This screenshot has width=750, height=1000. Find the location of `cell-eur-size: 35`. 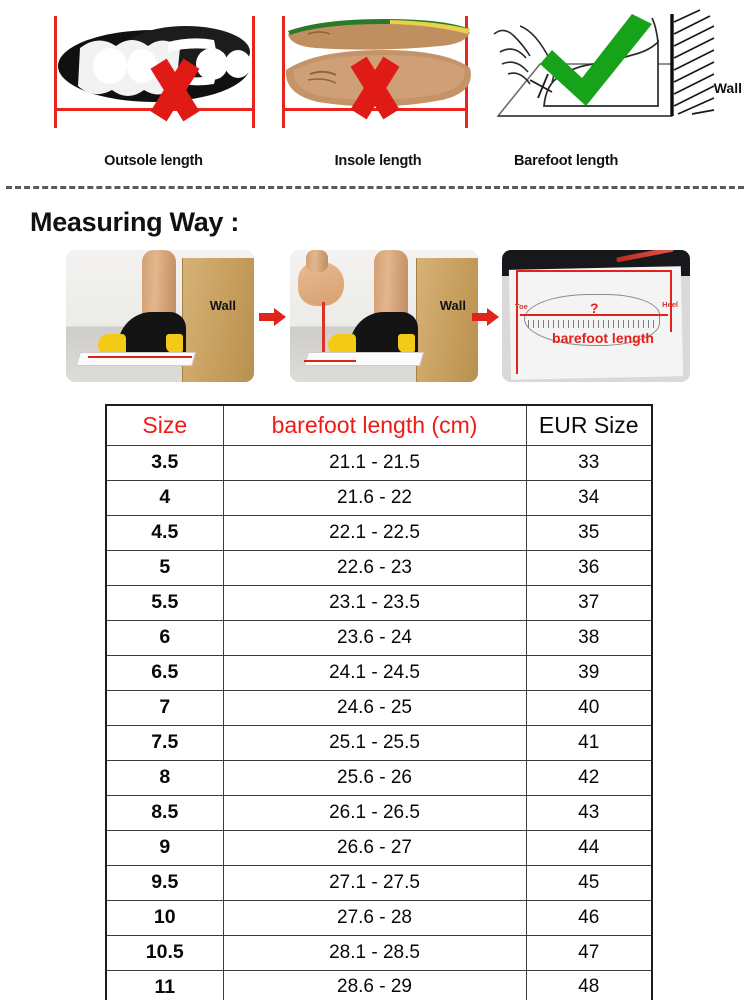

cell-eur-size: 35 is located at coordinates (589, 532).